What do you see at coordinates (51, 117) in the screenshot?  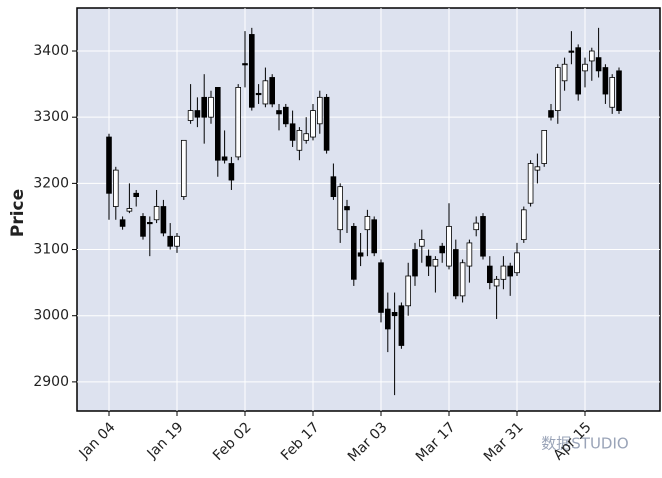 I see `y-tick-label: 3300` at bounding box center [51, 117].